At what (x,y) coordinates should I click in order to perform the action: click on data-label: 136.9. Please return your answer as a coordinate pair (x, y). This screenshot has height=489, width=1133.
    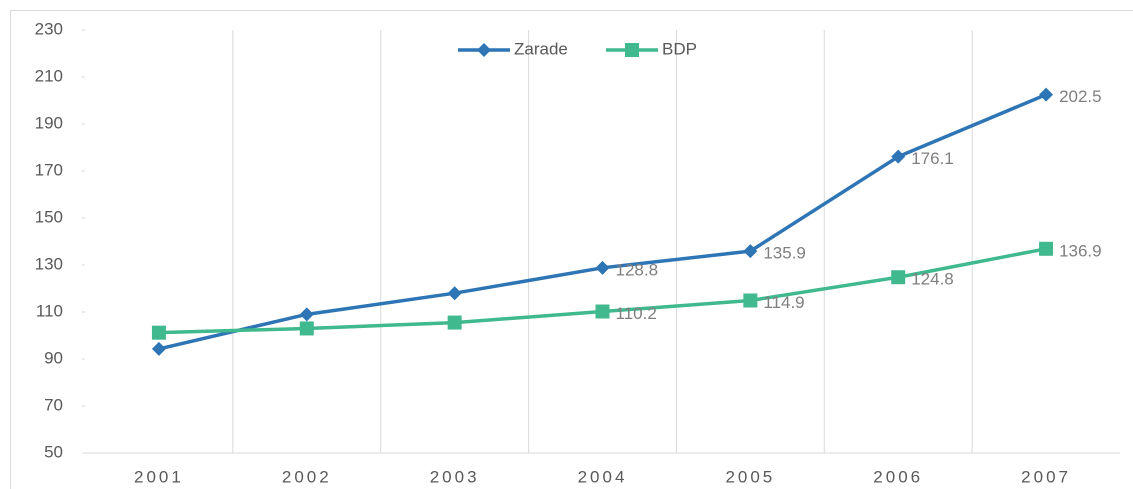
    Looking at the image, I should click on (1080, 250).